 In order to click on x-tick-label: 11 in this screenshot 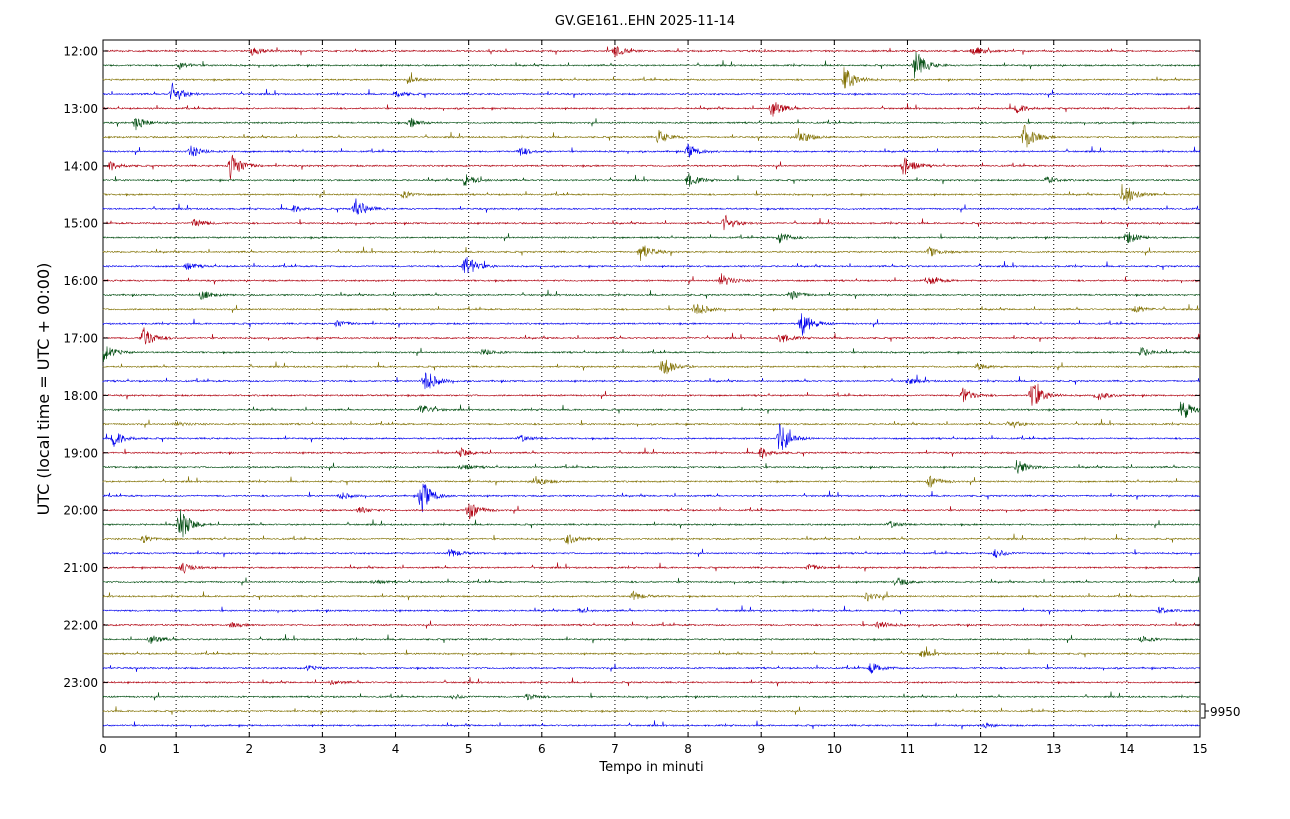, I will do `click(907, 749)`.